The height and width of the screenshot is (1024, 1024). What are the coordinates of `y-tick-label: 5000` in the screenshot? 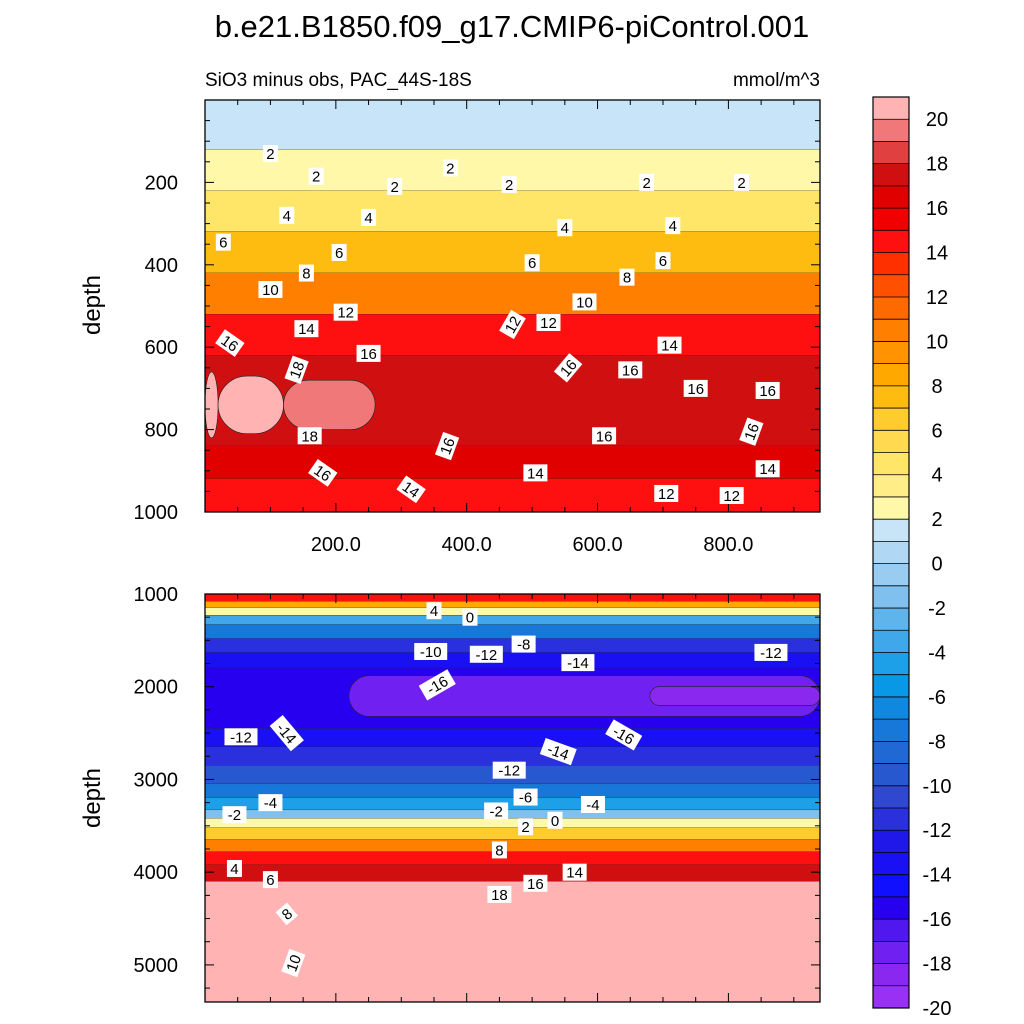 It's located at (156, 966).